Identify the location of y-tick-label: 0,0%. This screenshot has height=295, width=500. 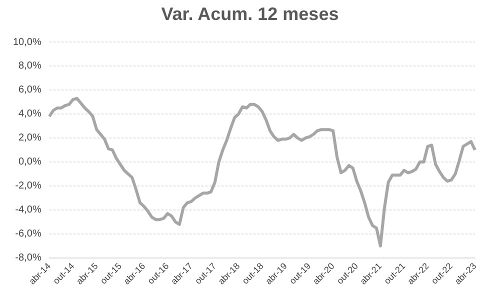
(30, 162).